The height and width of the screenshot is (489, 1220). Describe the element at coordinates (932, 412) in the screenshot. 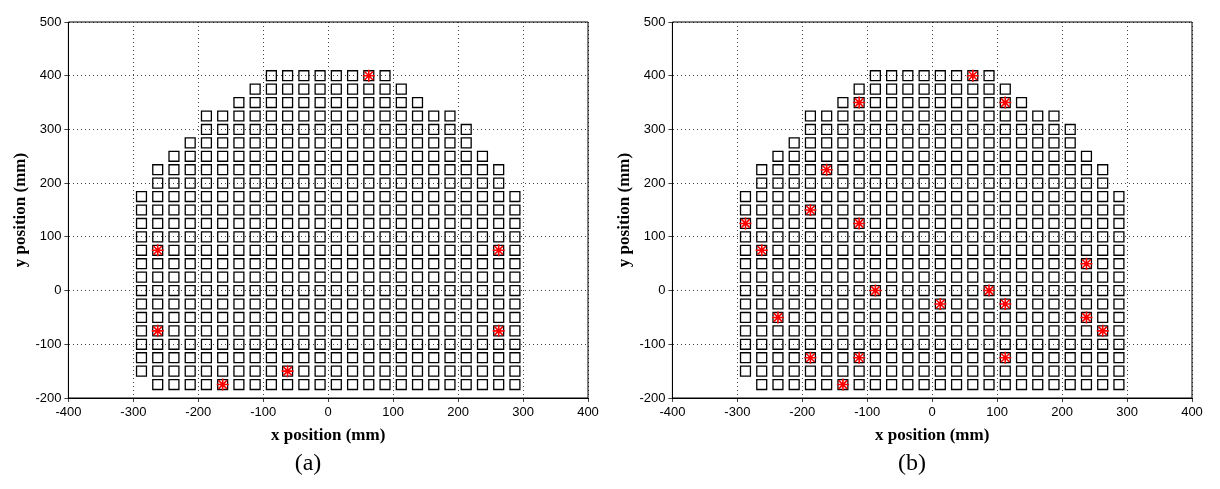

I see `x-tick-label: 0` at that location.